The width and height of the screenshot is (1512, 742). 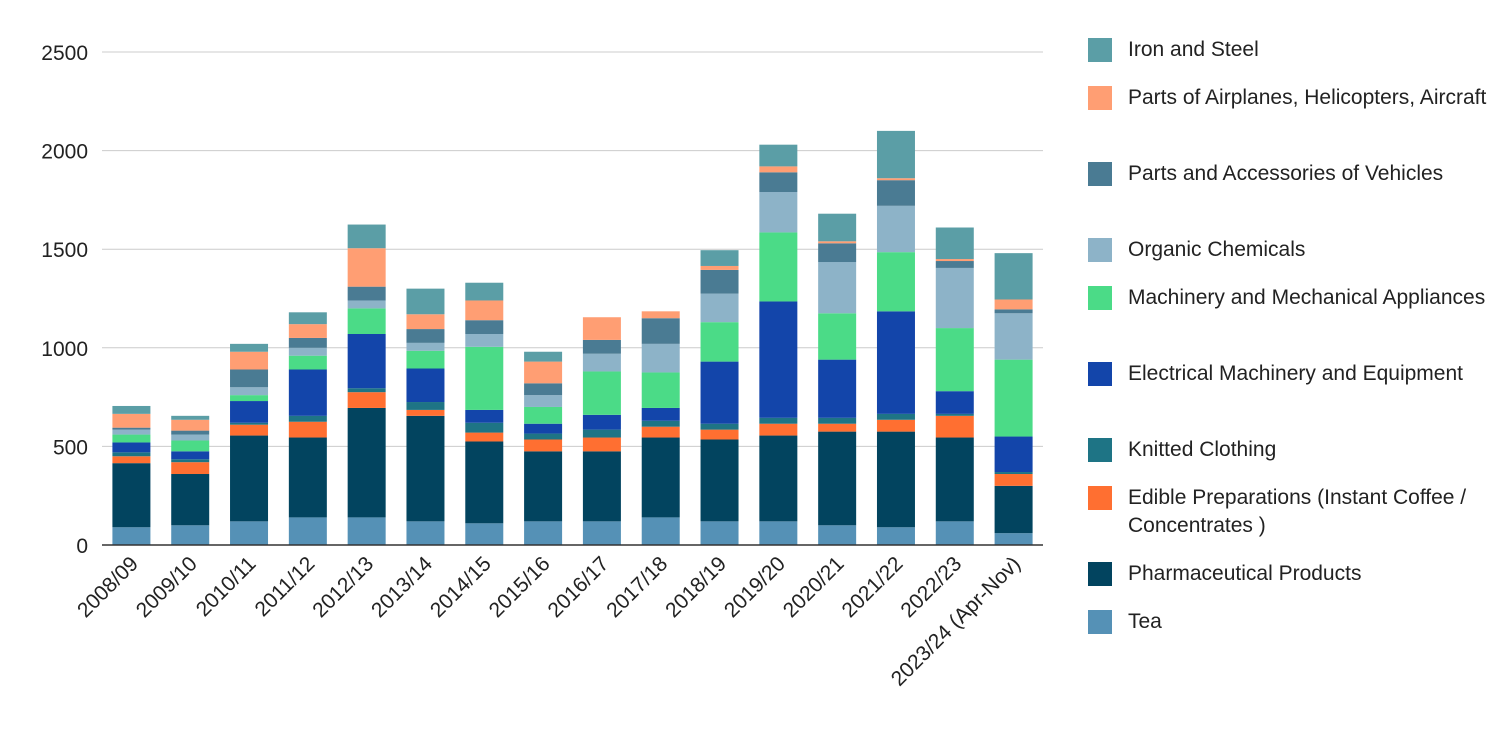 I want to click on x-tick-label: 2008/09, so click(x=108, y=587).